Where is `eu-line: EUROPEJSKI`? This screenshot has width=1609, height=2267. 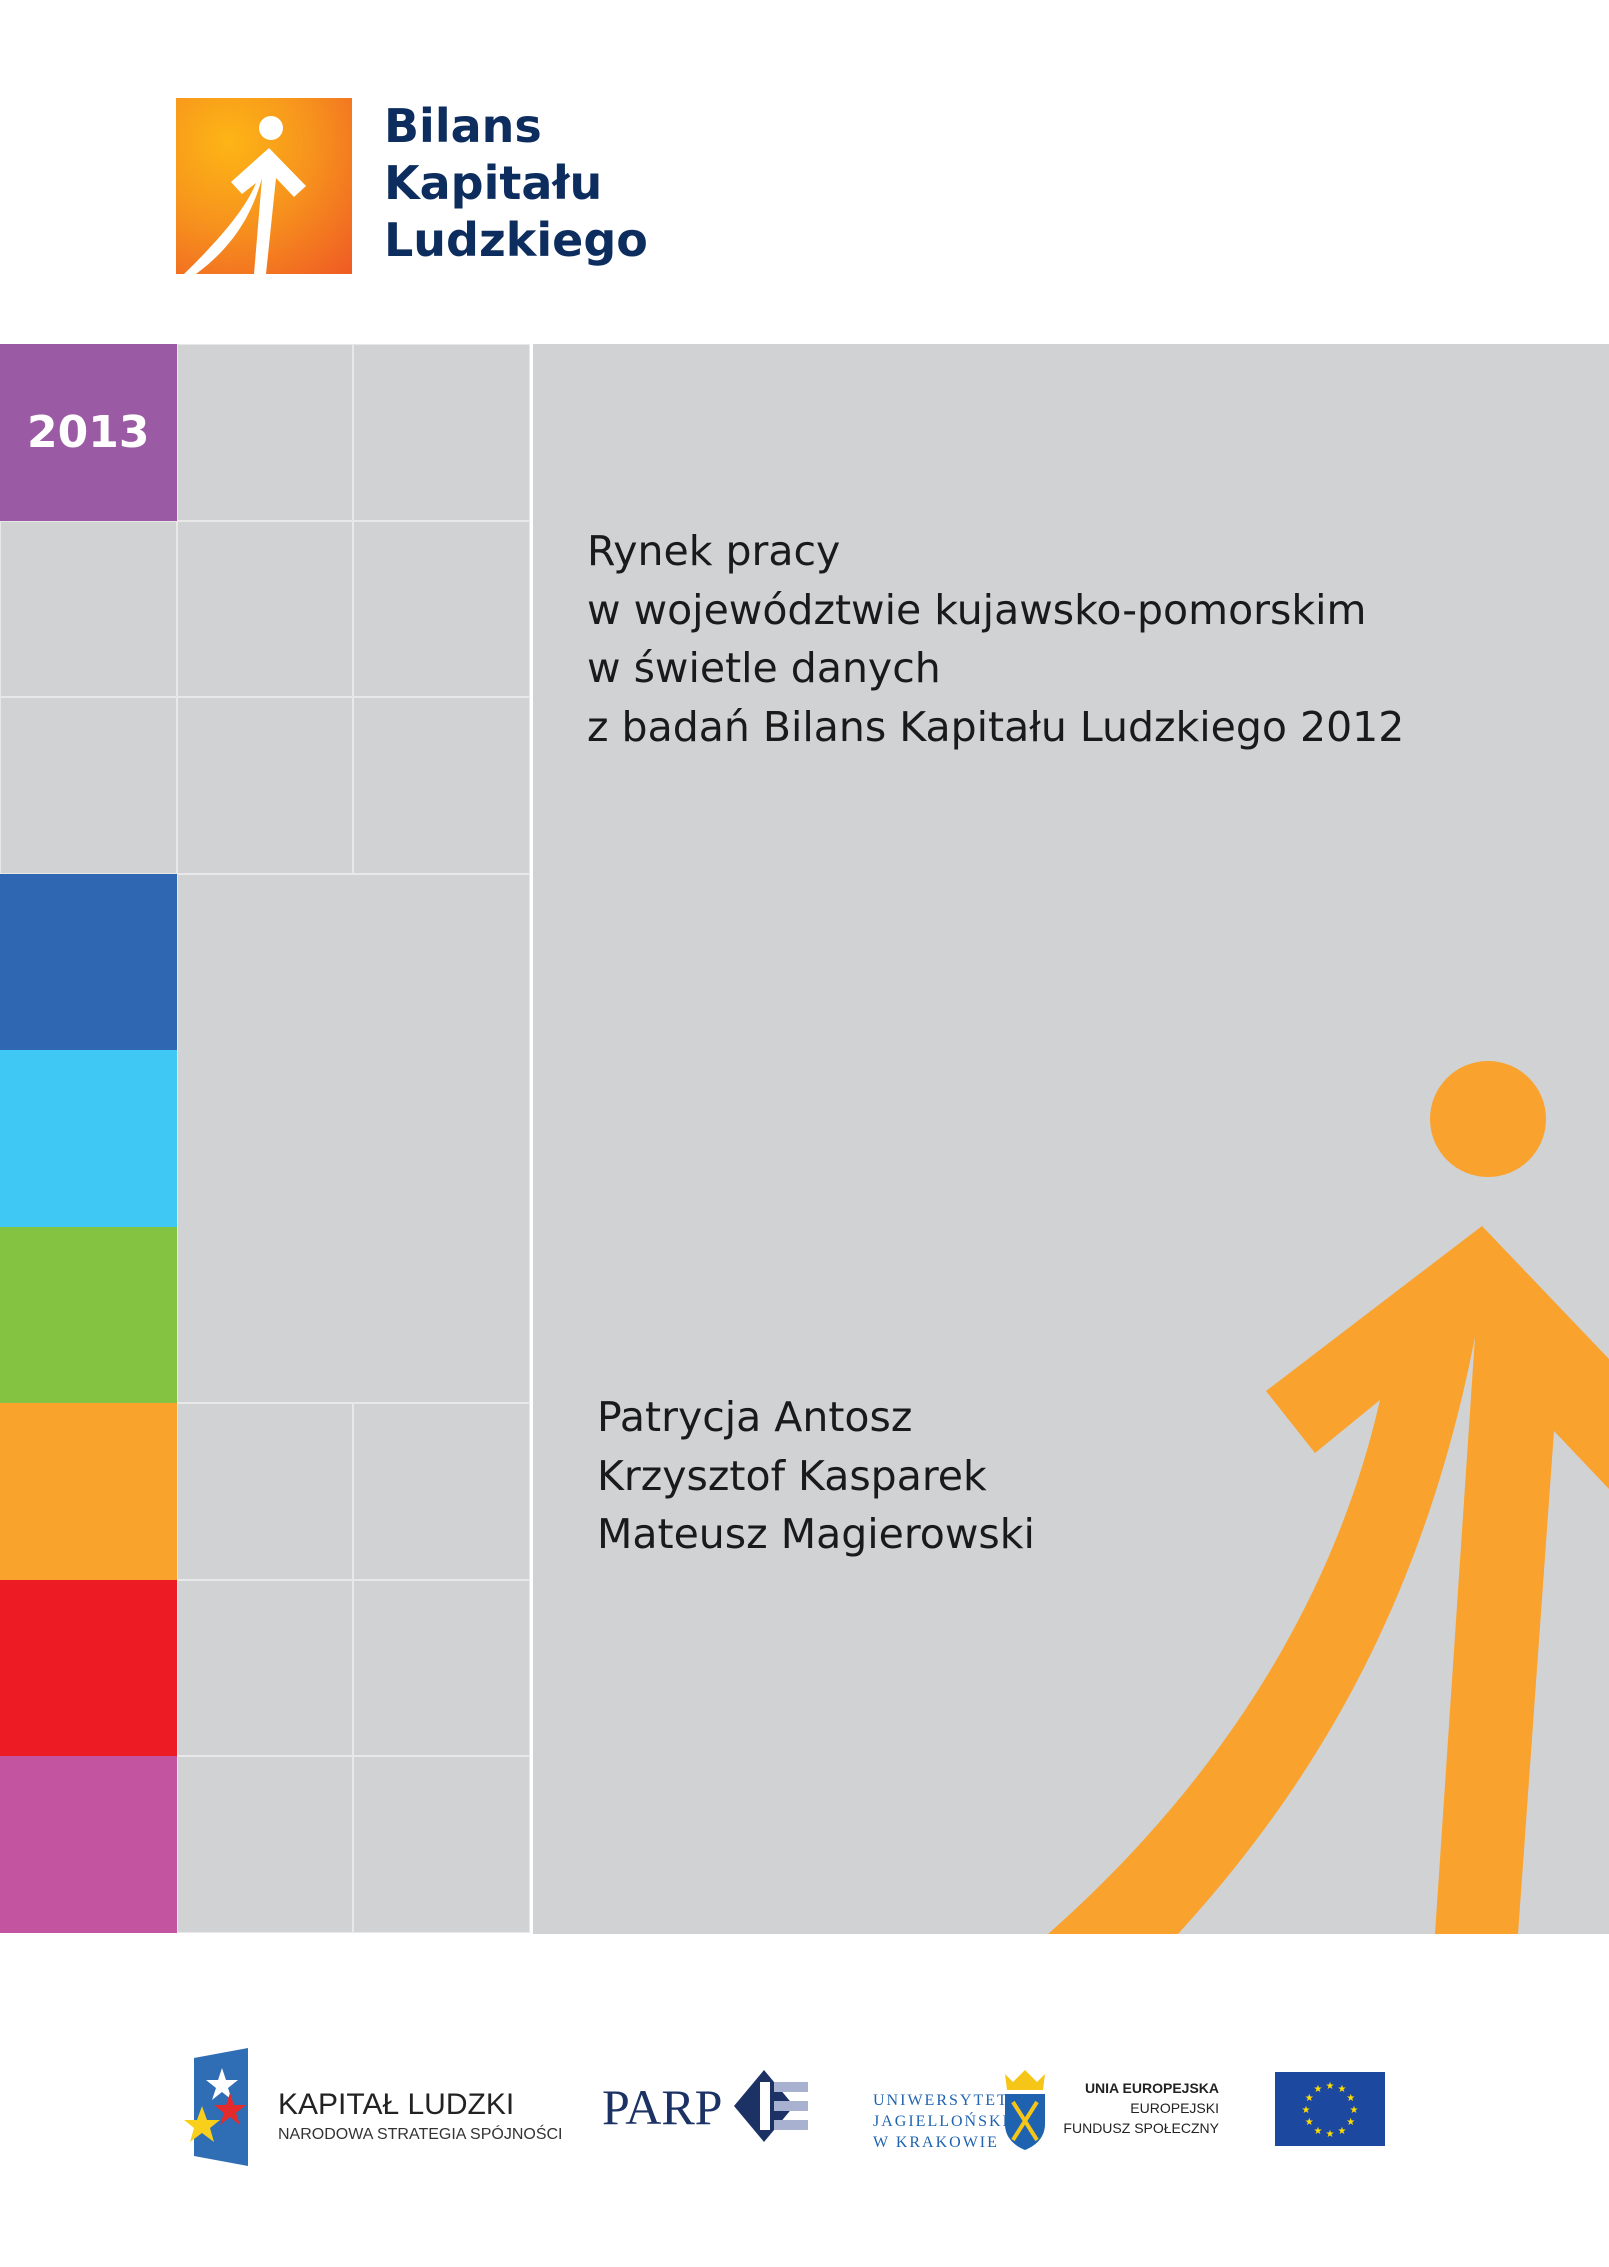 eu-line: EUROPEJSKI is located at coordinates (1174, 2108).